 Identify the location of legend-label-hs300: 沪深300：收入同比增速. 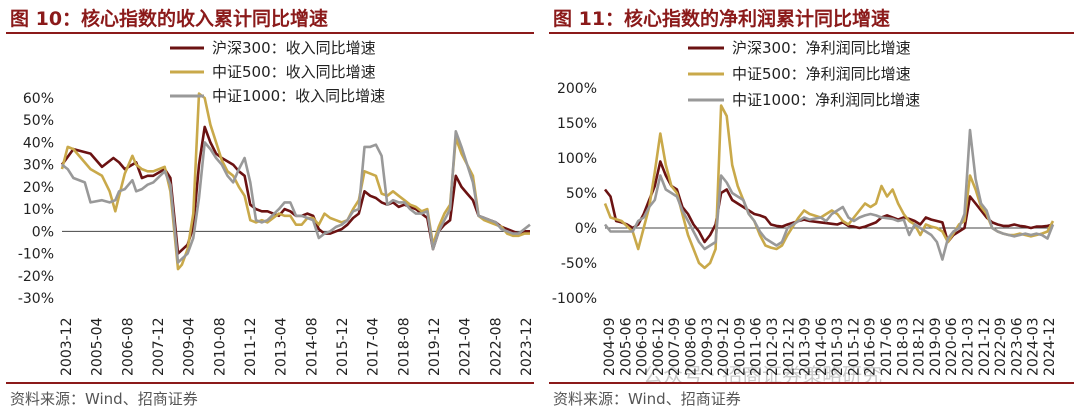
(294, 48).